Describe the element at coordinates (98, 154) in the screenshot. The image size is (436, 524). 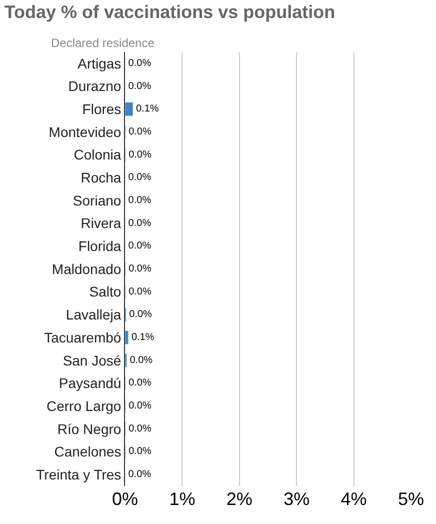
I see `y-tick-label: Colonia` at that location.